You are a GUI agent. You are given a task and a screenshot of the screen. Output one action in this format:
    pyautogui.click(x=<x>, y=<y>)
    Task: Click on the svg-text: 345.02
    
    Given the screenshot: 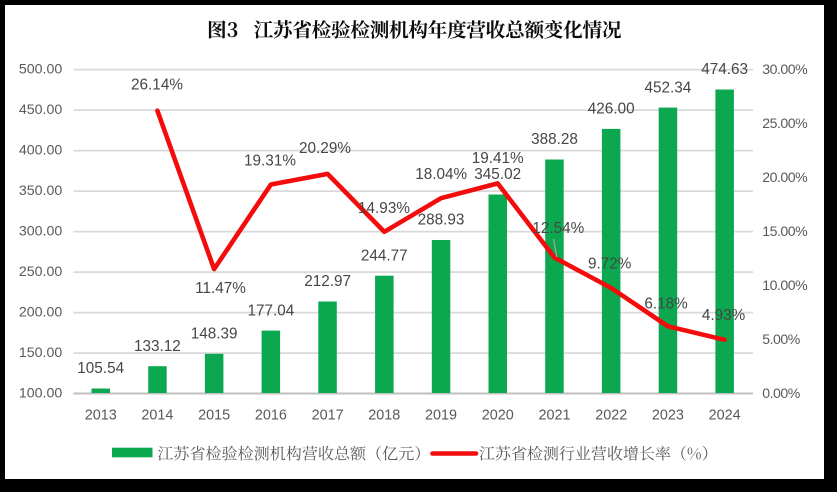 What is the action you would take?
    pyautogui.click(x=497, y=174)
    